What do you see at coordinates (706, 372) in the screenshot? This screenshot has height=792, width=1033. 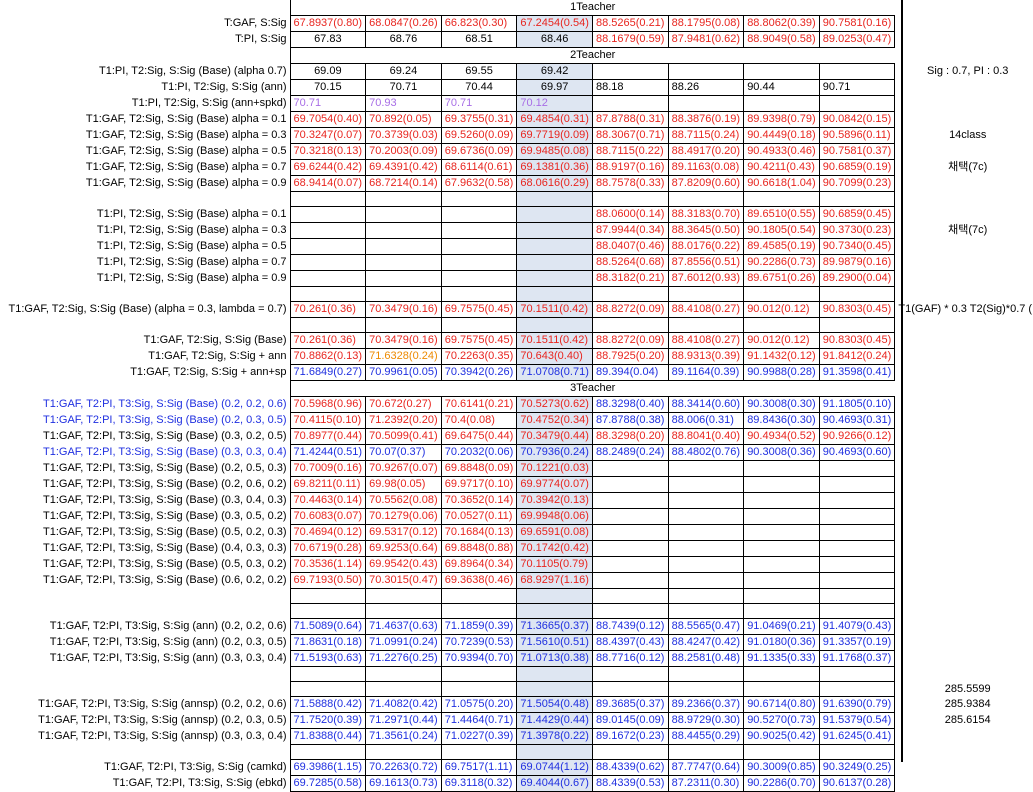 I see `value-cell: 89.1164(0.39)` at bounding box center [706, 372].